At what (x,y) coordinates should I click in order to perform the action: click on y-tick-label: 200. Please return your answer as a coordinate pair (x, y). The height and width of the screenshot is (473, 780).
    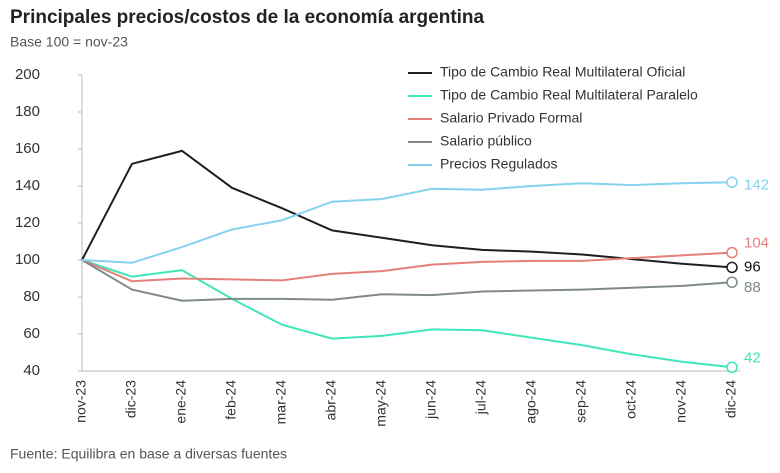
    Looking at the image, I should click on (27, 74).